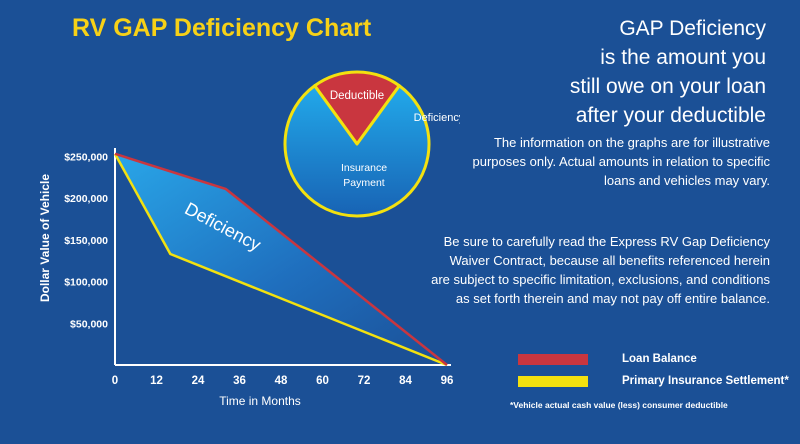 The height and width of the screenshot is (444, 800). I want to click on legend-loan-balance: Loan Balance, so click(607, 359).